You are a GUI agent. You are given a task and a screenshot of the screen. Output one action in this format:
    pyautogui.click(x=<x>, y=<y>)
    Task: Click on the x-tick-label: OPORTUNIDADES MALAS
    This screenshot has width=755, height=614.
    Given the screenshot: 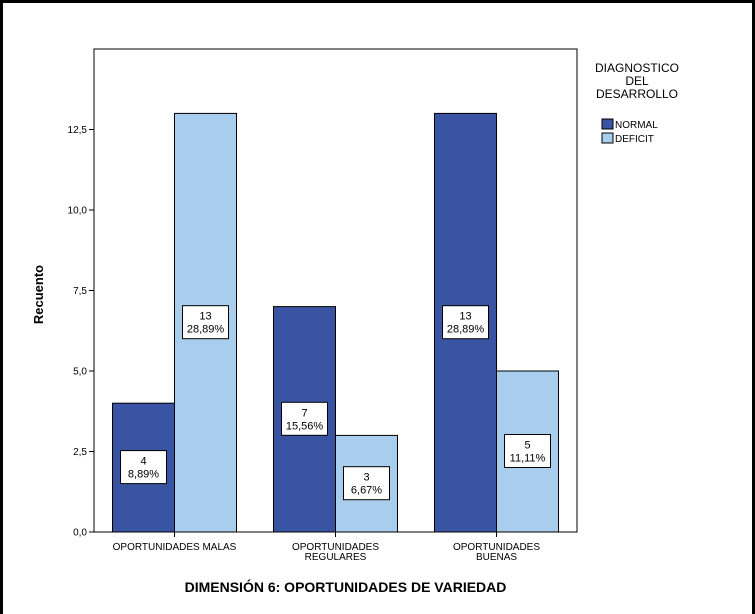 What is the action you would take?
    pyautogui.click(x=175, y=547)
    